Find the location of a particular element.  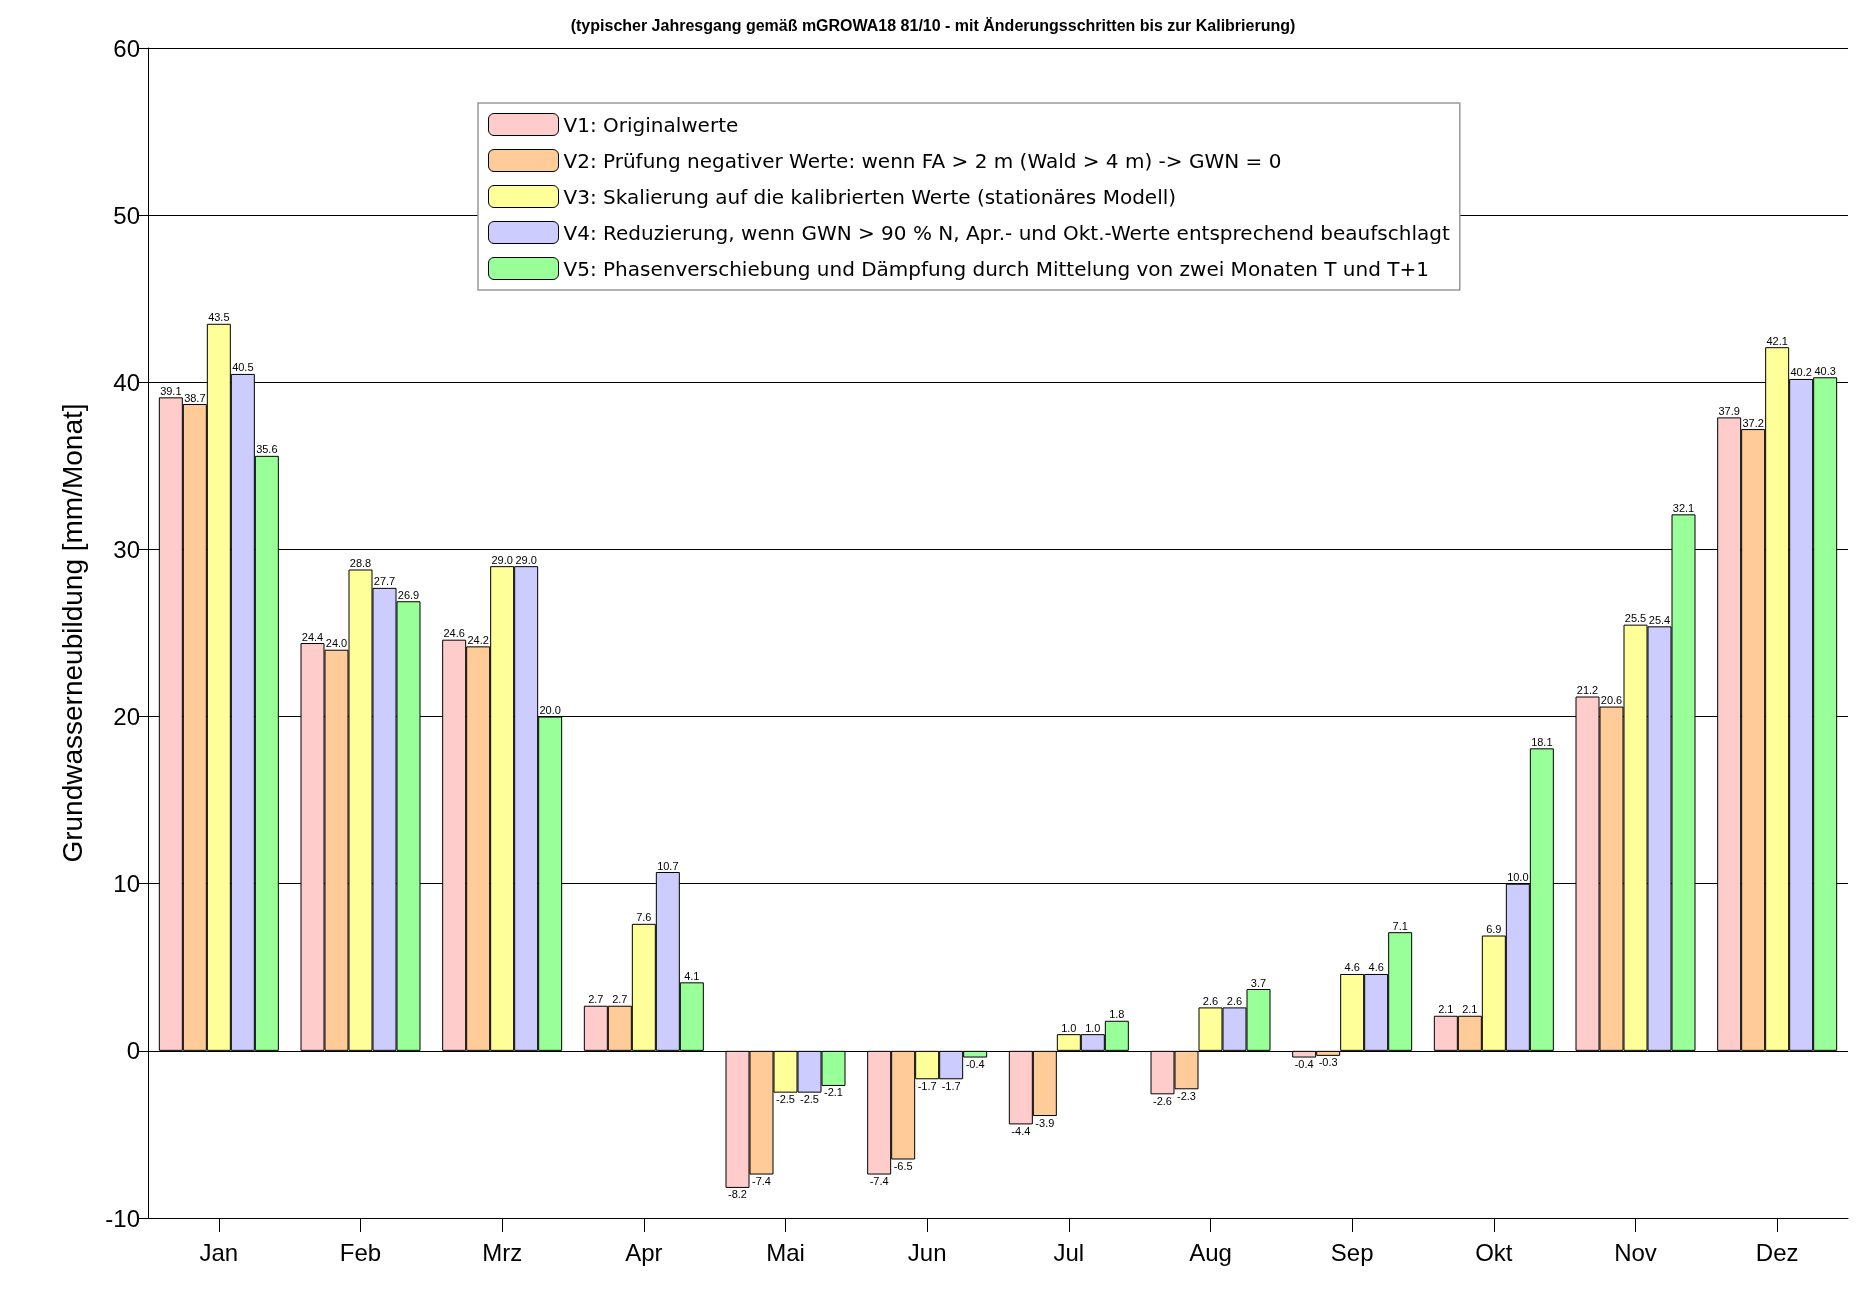

data-label: 20.6 is located at coordinates (1611, 700).